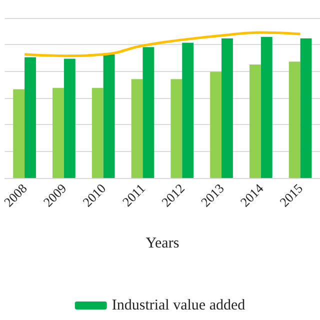  Describe the element at coordinates (163, 244) in the screenshot. I see `x-axis-title: Years` at that location.